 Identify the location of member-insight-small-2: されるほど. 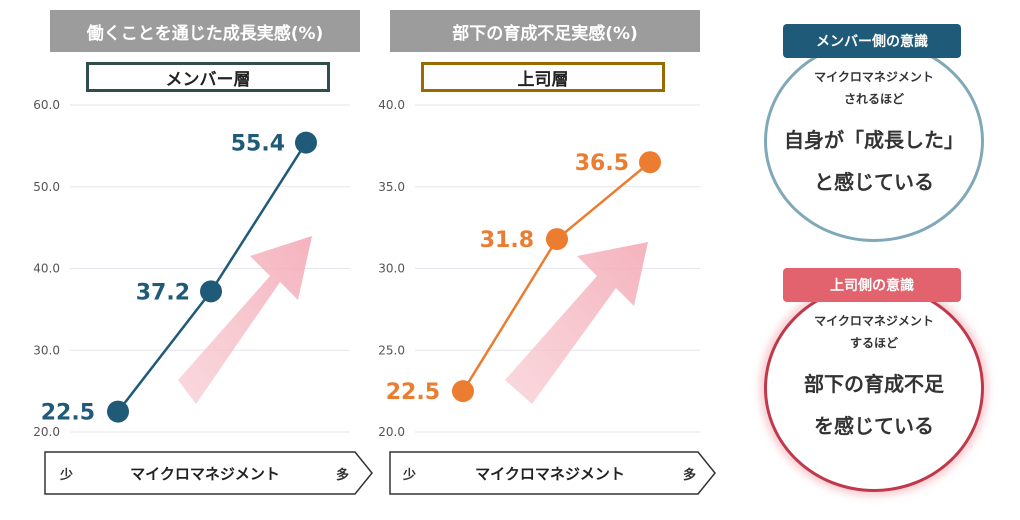
(873, 99).